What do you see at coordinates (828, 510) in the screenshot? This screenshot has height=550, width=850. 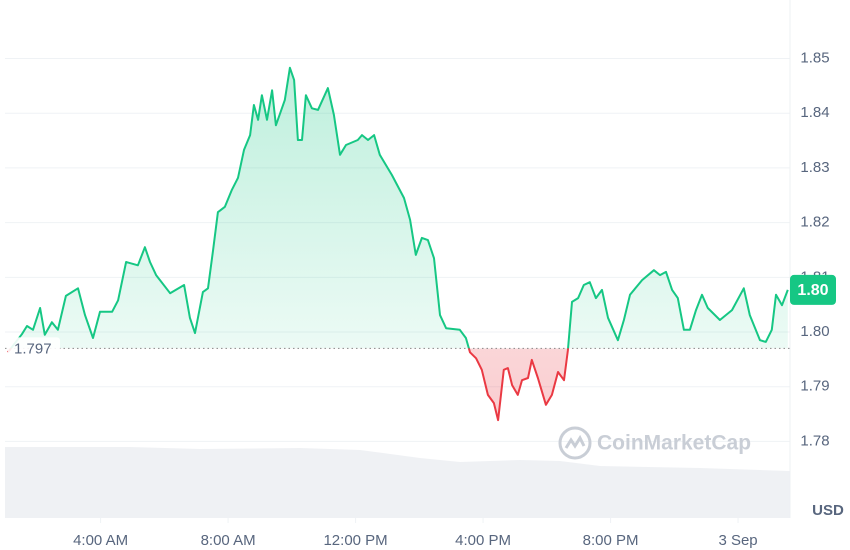 I see `unit-label: USD` at bounding box center [828, 510].